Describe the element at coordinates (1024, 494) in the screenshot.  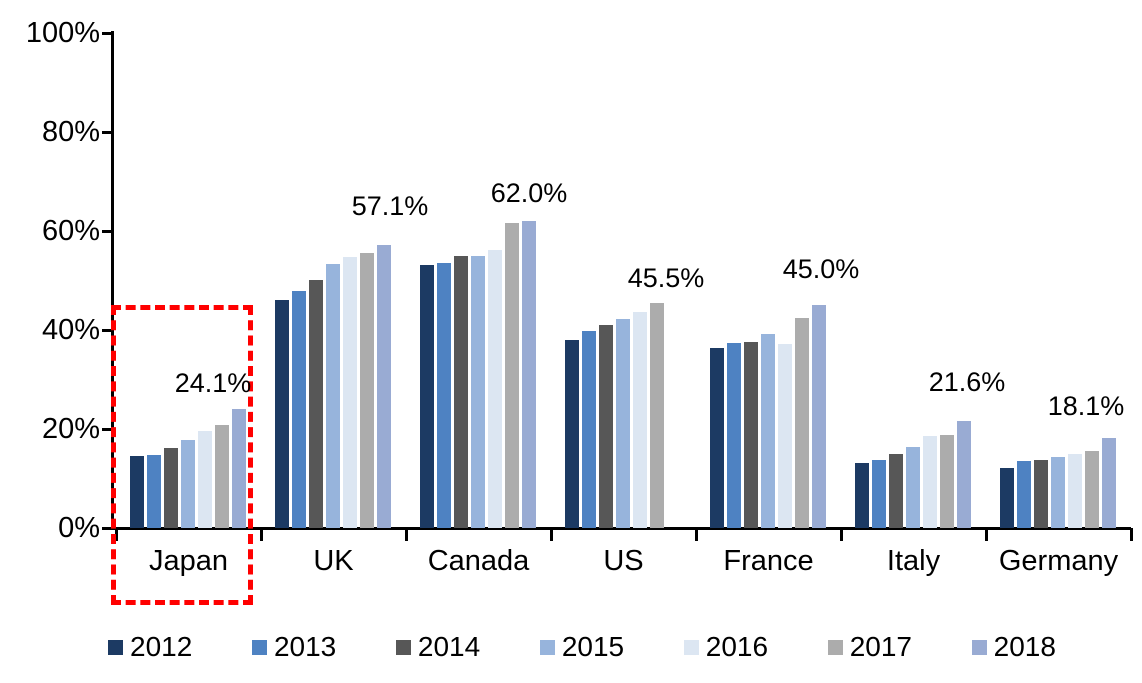
I see `bar-germany-2013` at that location.